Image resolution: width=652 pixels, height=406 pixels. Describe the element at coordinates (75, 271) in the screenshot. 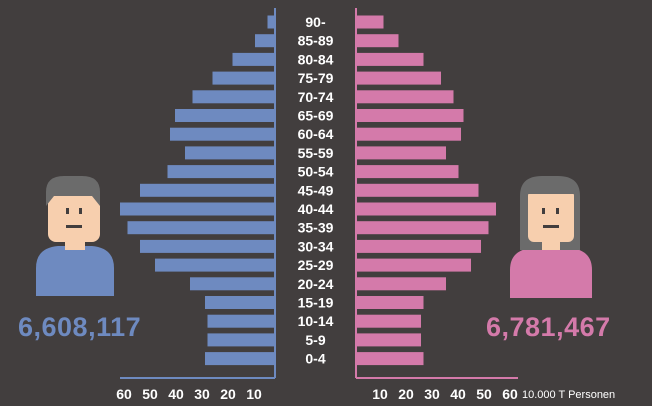

I see `male-body` at that location.